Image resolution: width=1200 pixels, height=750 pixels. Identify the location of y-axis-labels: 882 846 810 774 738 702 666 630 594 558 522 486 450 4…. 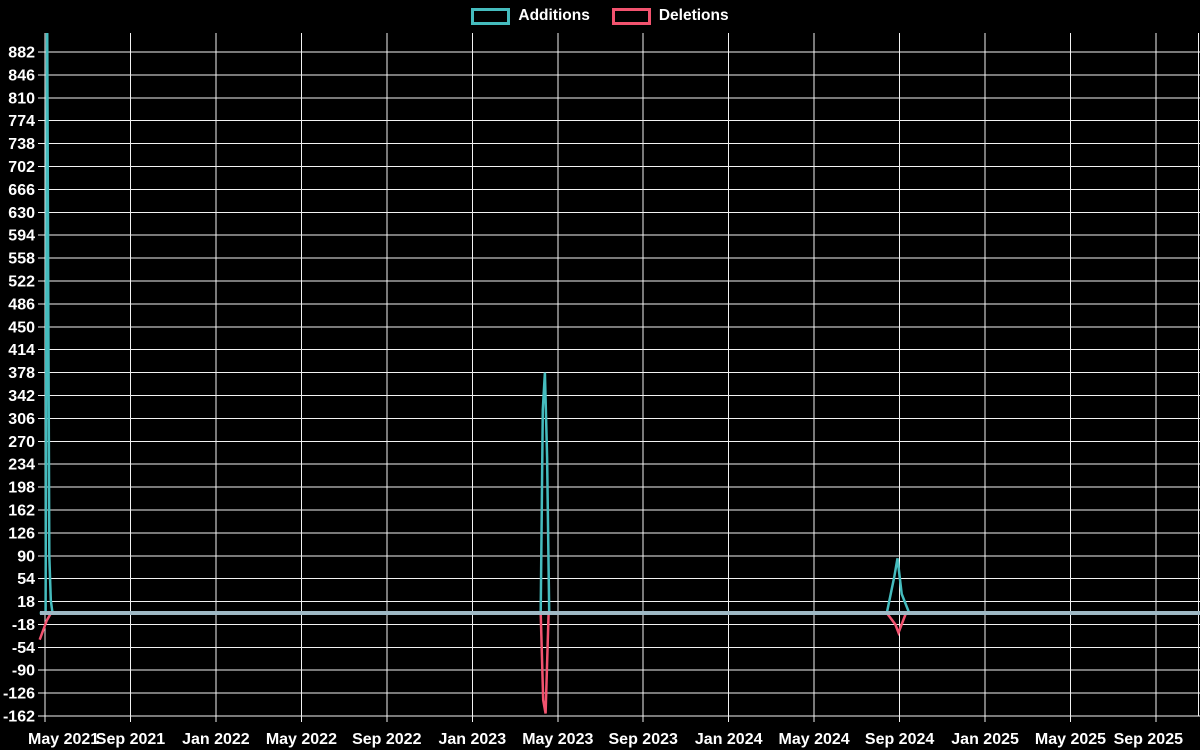
(19, 385).